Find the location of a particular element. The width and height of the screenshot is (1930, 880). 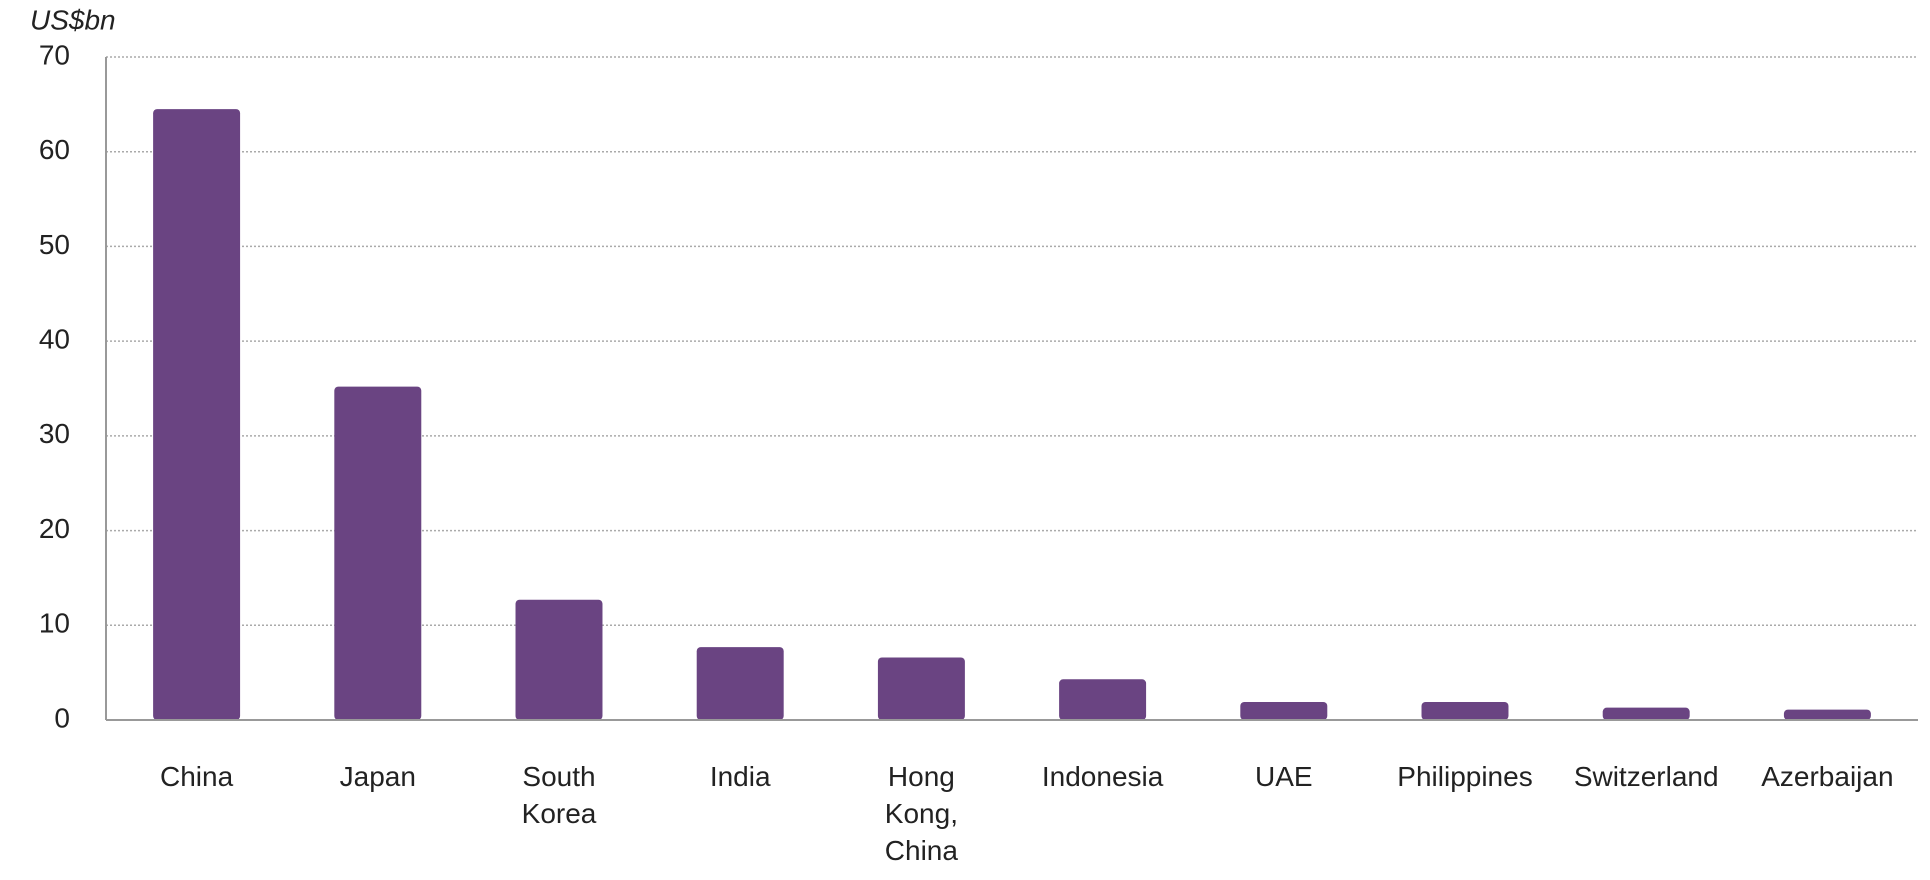

x-tick-label: Azerbaijan is located at coordinates (1827, 776).